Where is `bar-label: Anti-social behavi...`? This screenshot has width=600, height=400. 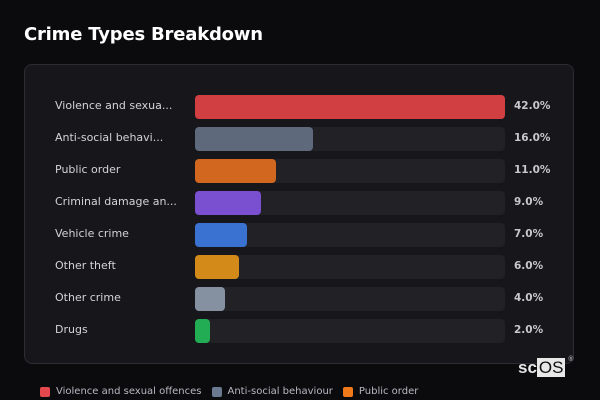
bar-label: Anti-social behavi... is located at coordinates (109, 137).